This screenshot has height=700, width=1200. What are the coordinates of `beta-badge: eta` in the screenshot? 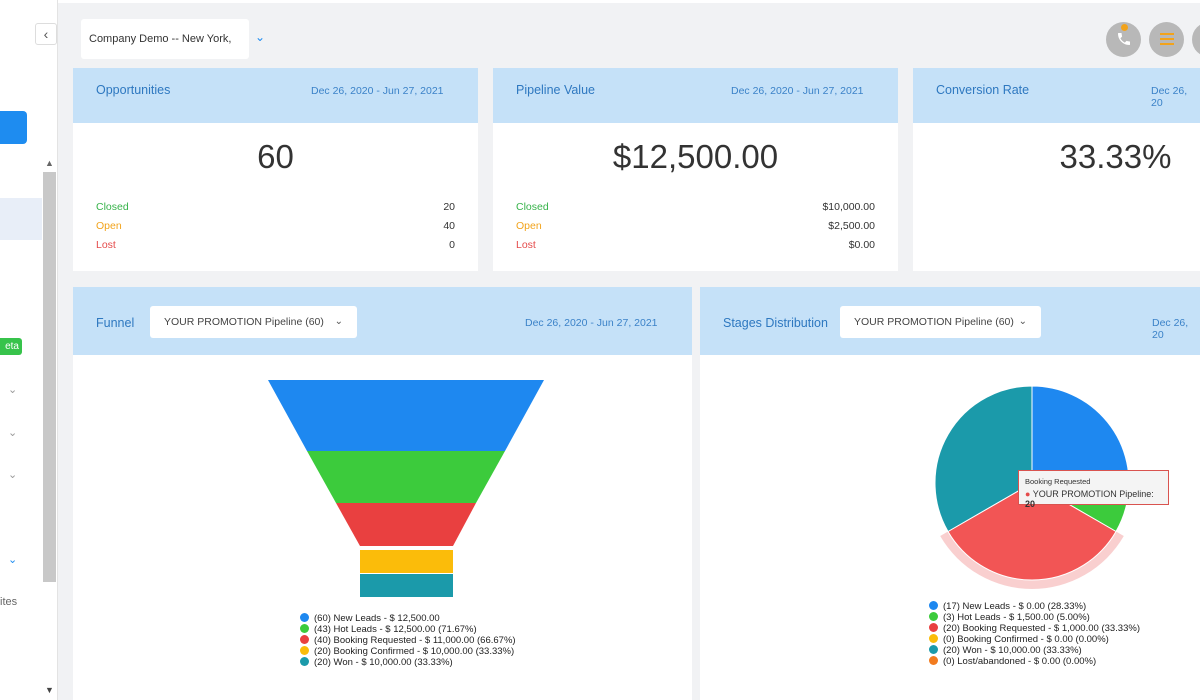 It's located at (11, 346).